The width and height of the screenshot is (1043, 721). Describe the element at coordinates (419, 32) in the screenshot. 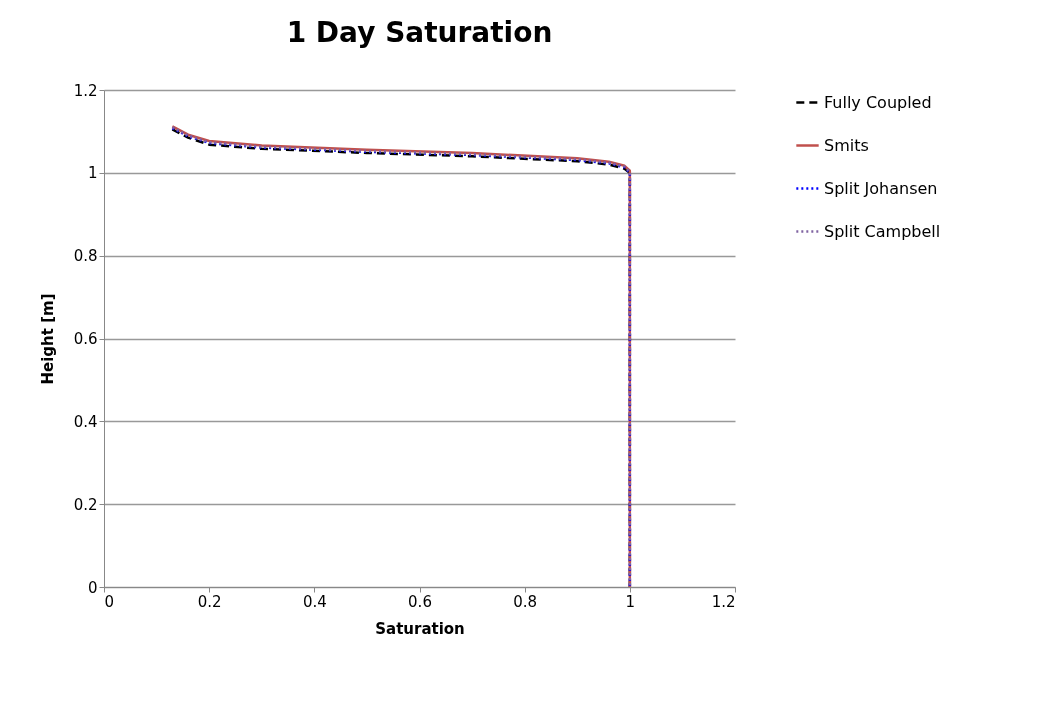

I see `chart-title: 1 Day Saturation` at that location.